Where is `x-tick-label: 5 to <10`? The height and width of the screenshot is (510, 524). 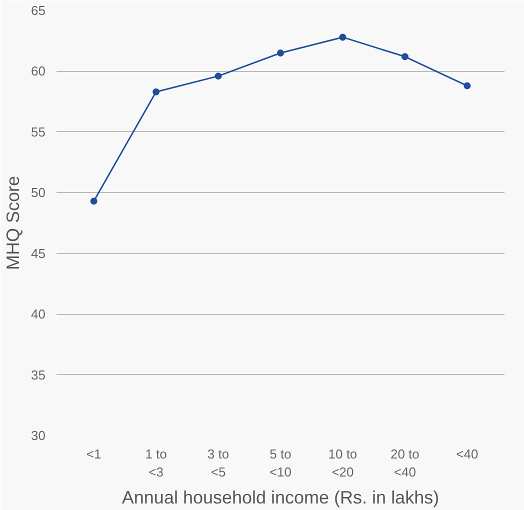 x-tick-label: 5 to <10 is located at coordinates (280, 463).